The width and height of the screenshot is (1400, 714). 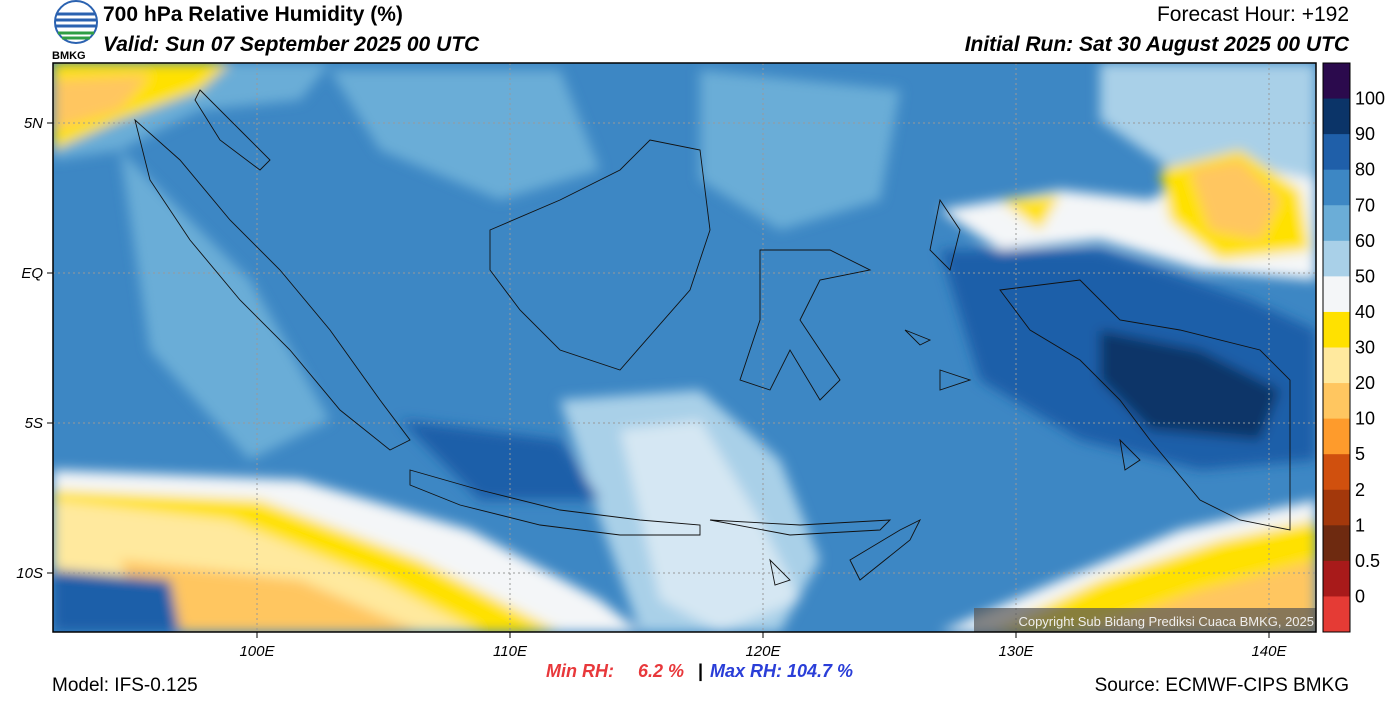 What do you see at coordinates (1222, 685) in the screenshot?
I see `source: Source: ECMWF-CIPS BMKG` at bounding box center [1222, 685].